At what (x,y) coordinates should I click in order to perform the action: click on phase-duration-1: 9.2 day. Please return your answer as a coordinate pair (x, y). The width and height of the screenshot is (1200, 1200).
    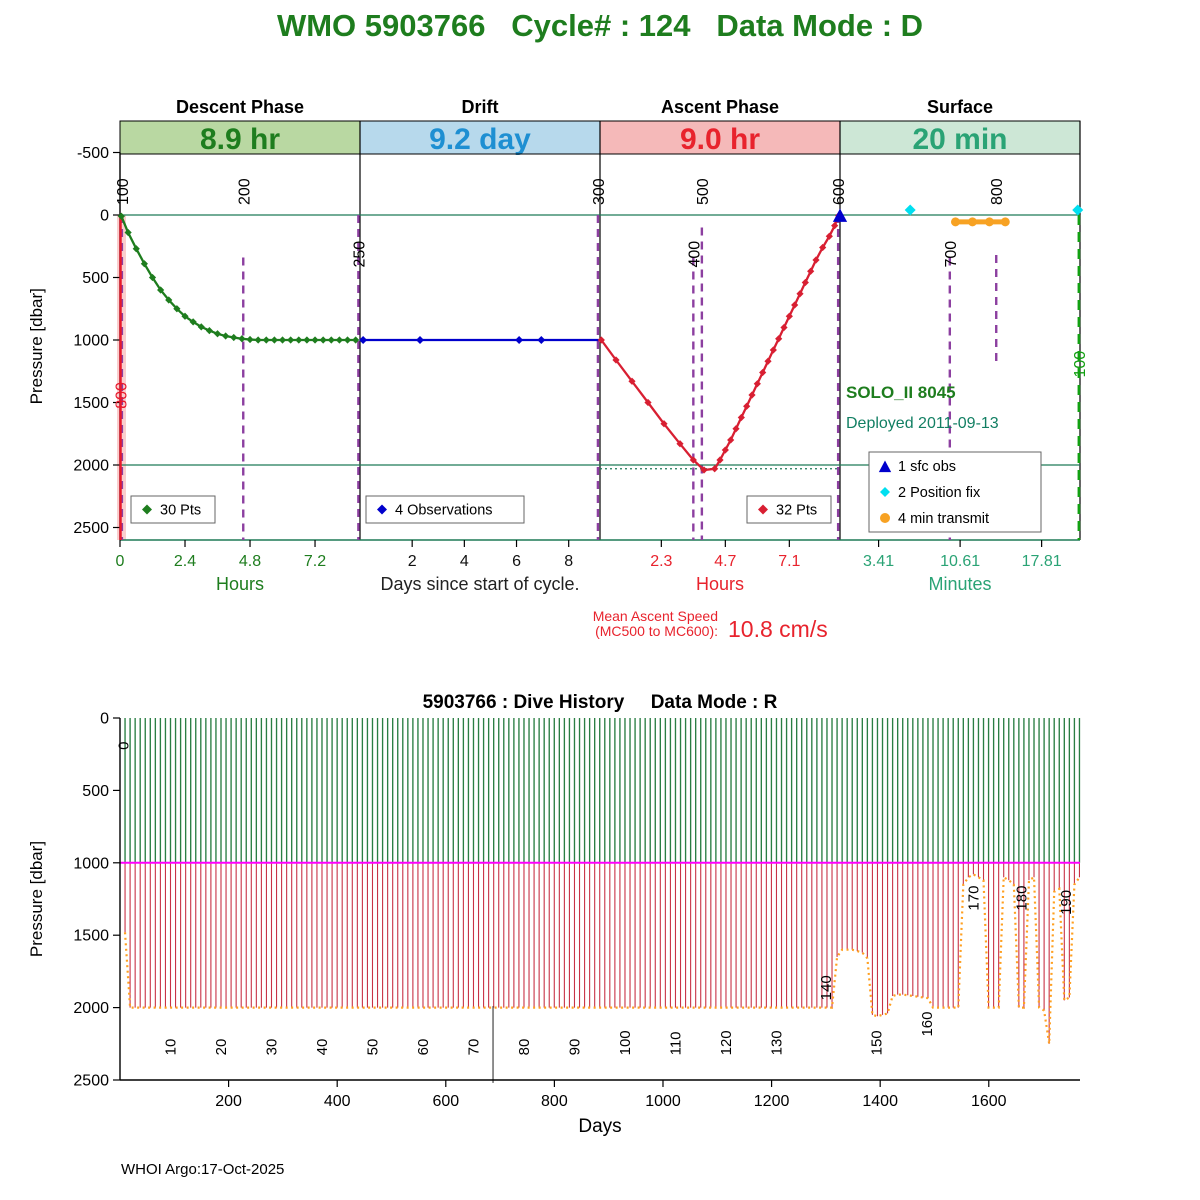
    Looking at the image, I should click on (480, 139).